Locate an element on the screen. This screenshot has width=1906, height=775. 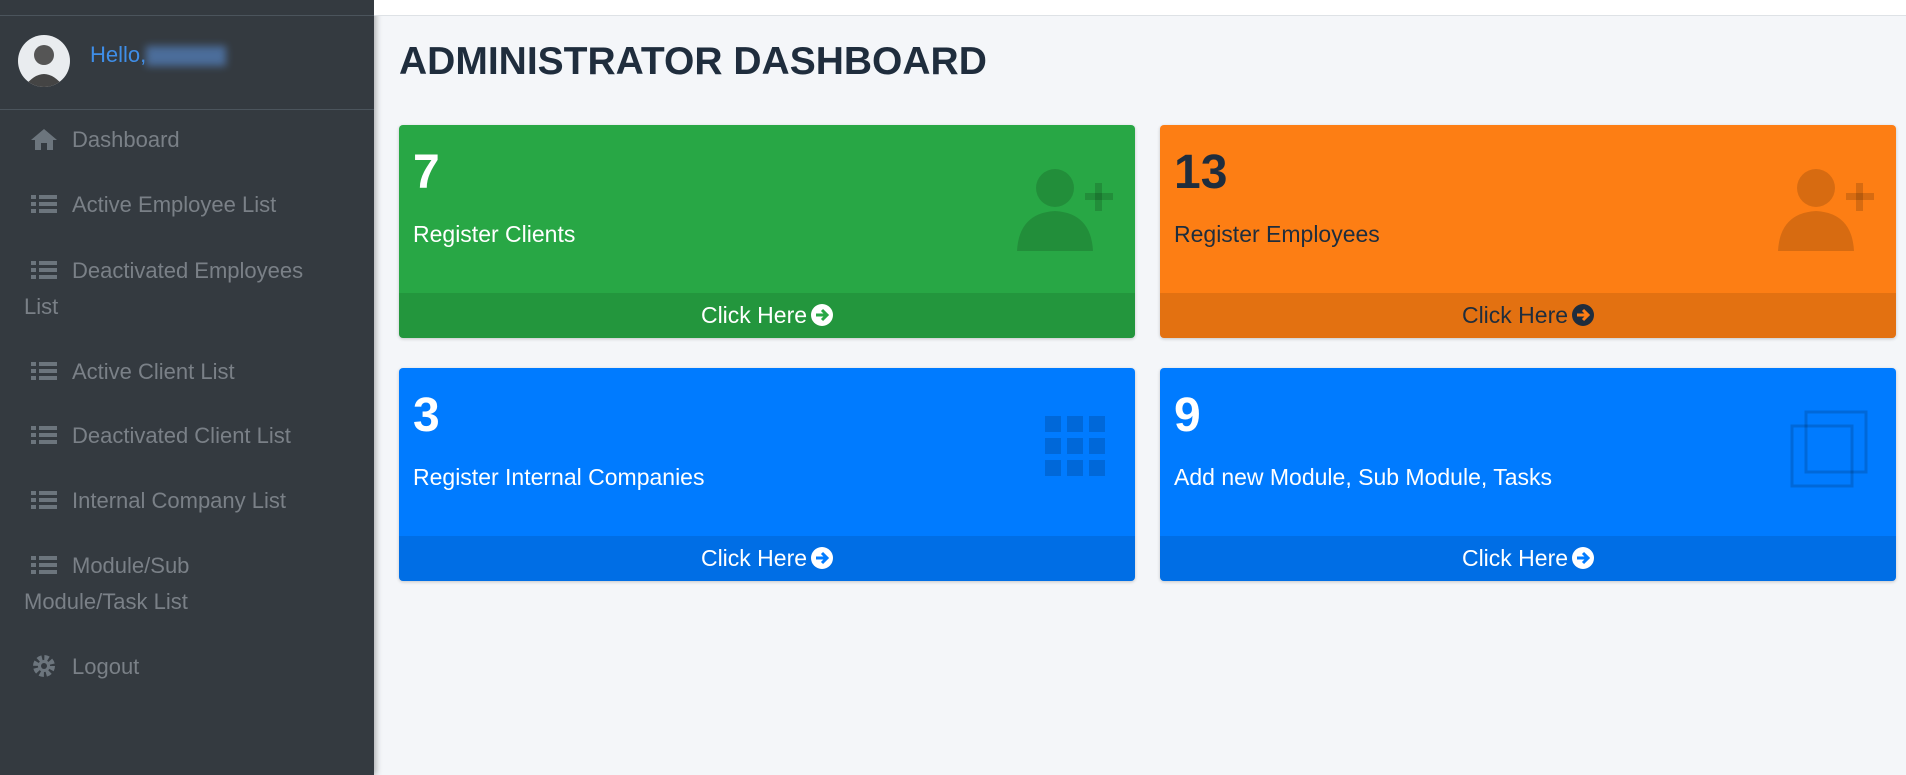
greeting-text: Hello, is located at coordinates (118, 54).